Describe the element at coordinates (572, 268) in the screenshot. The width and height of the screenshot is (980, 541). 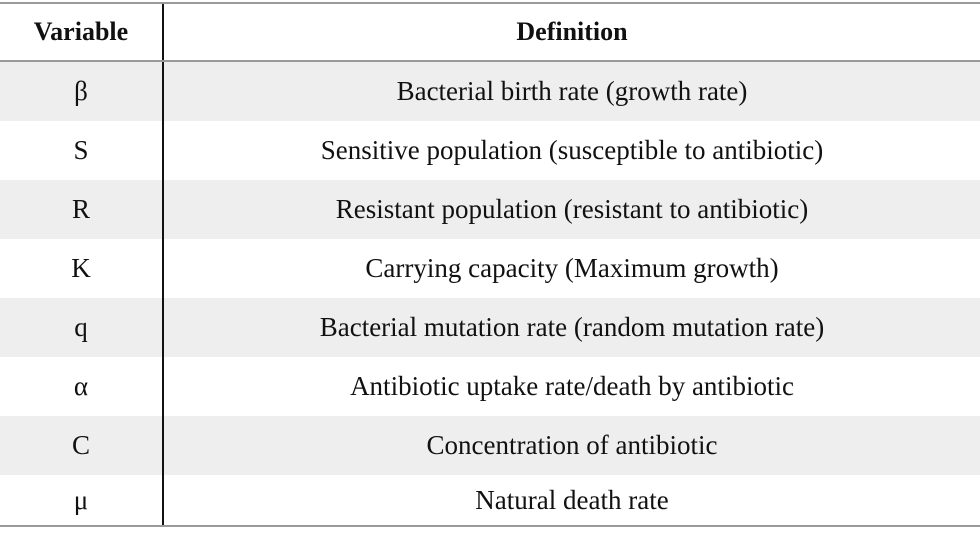
I see `definition-cell: Carrying capacity (Maximum growth)` at that location.